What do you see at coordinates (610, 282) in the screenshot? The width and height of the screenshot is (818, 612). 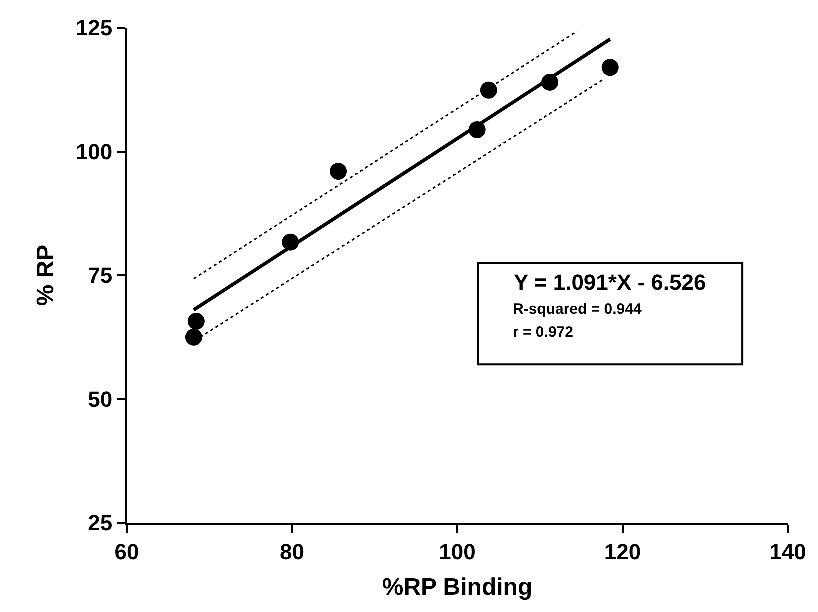 I see `annotation: Y = 1.091*X - 6.526` at bounding box center [610, 282].